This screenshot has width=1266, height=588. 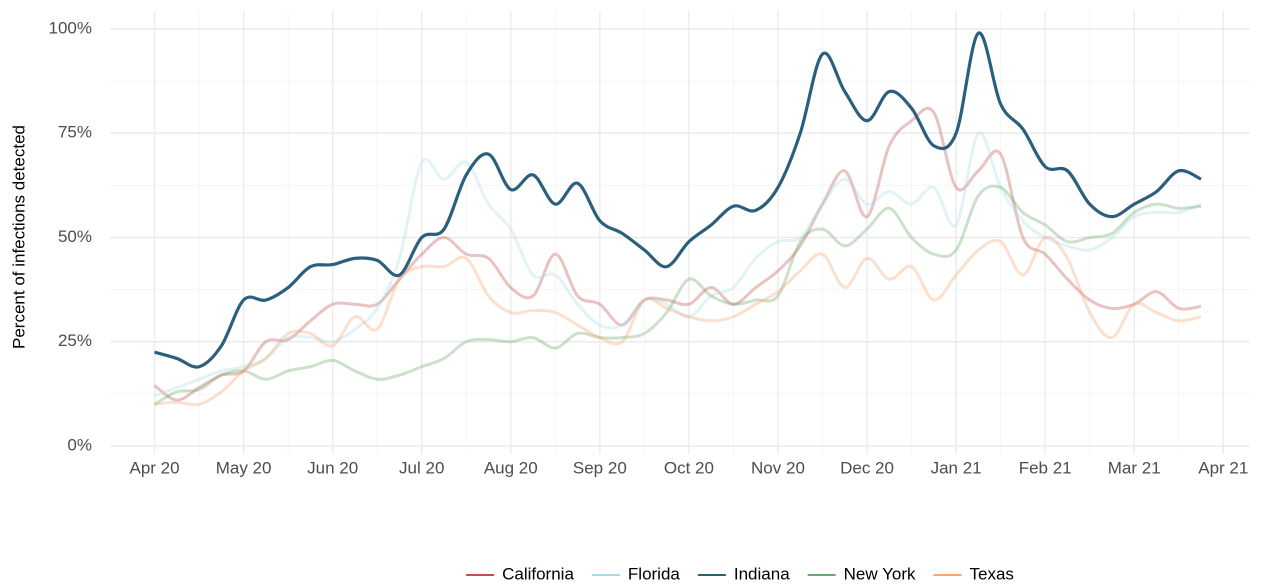 What do you see at coordinates (956, 467) in the screenshot?
I see `x-tick-label: Jan 21` at bounding box center [956, 467].